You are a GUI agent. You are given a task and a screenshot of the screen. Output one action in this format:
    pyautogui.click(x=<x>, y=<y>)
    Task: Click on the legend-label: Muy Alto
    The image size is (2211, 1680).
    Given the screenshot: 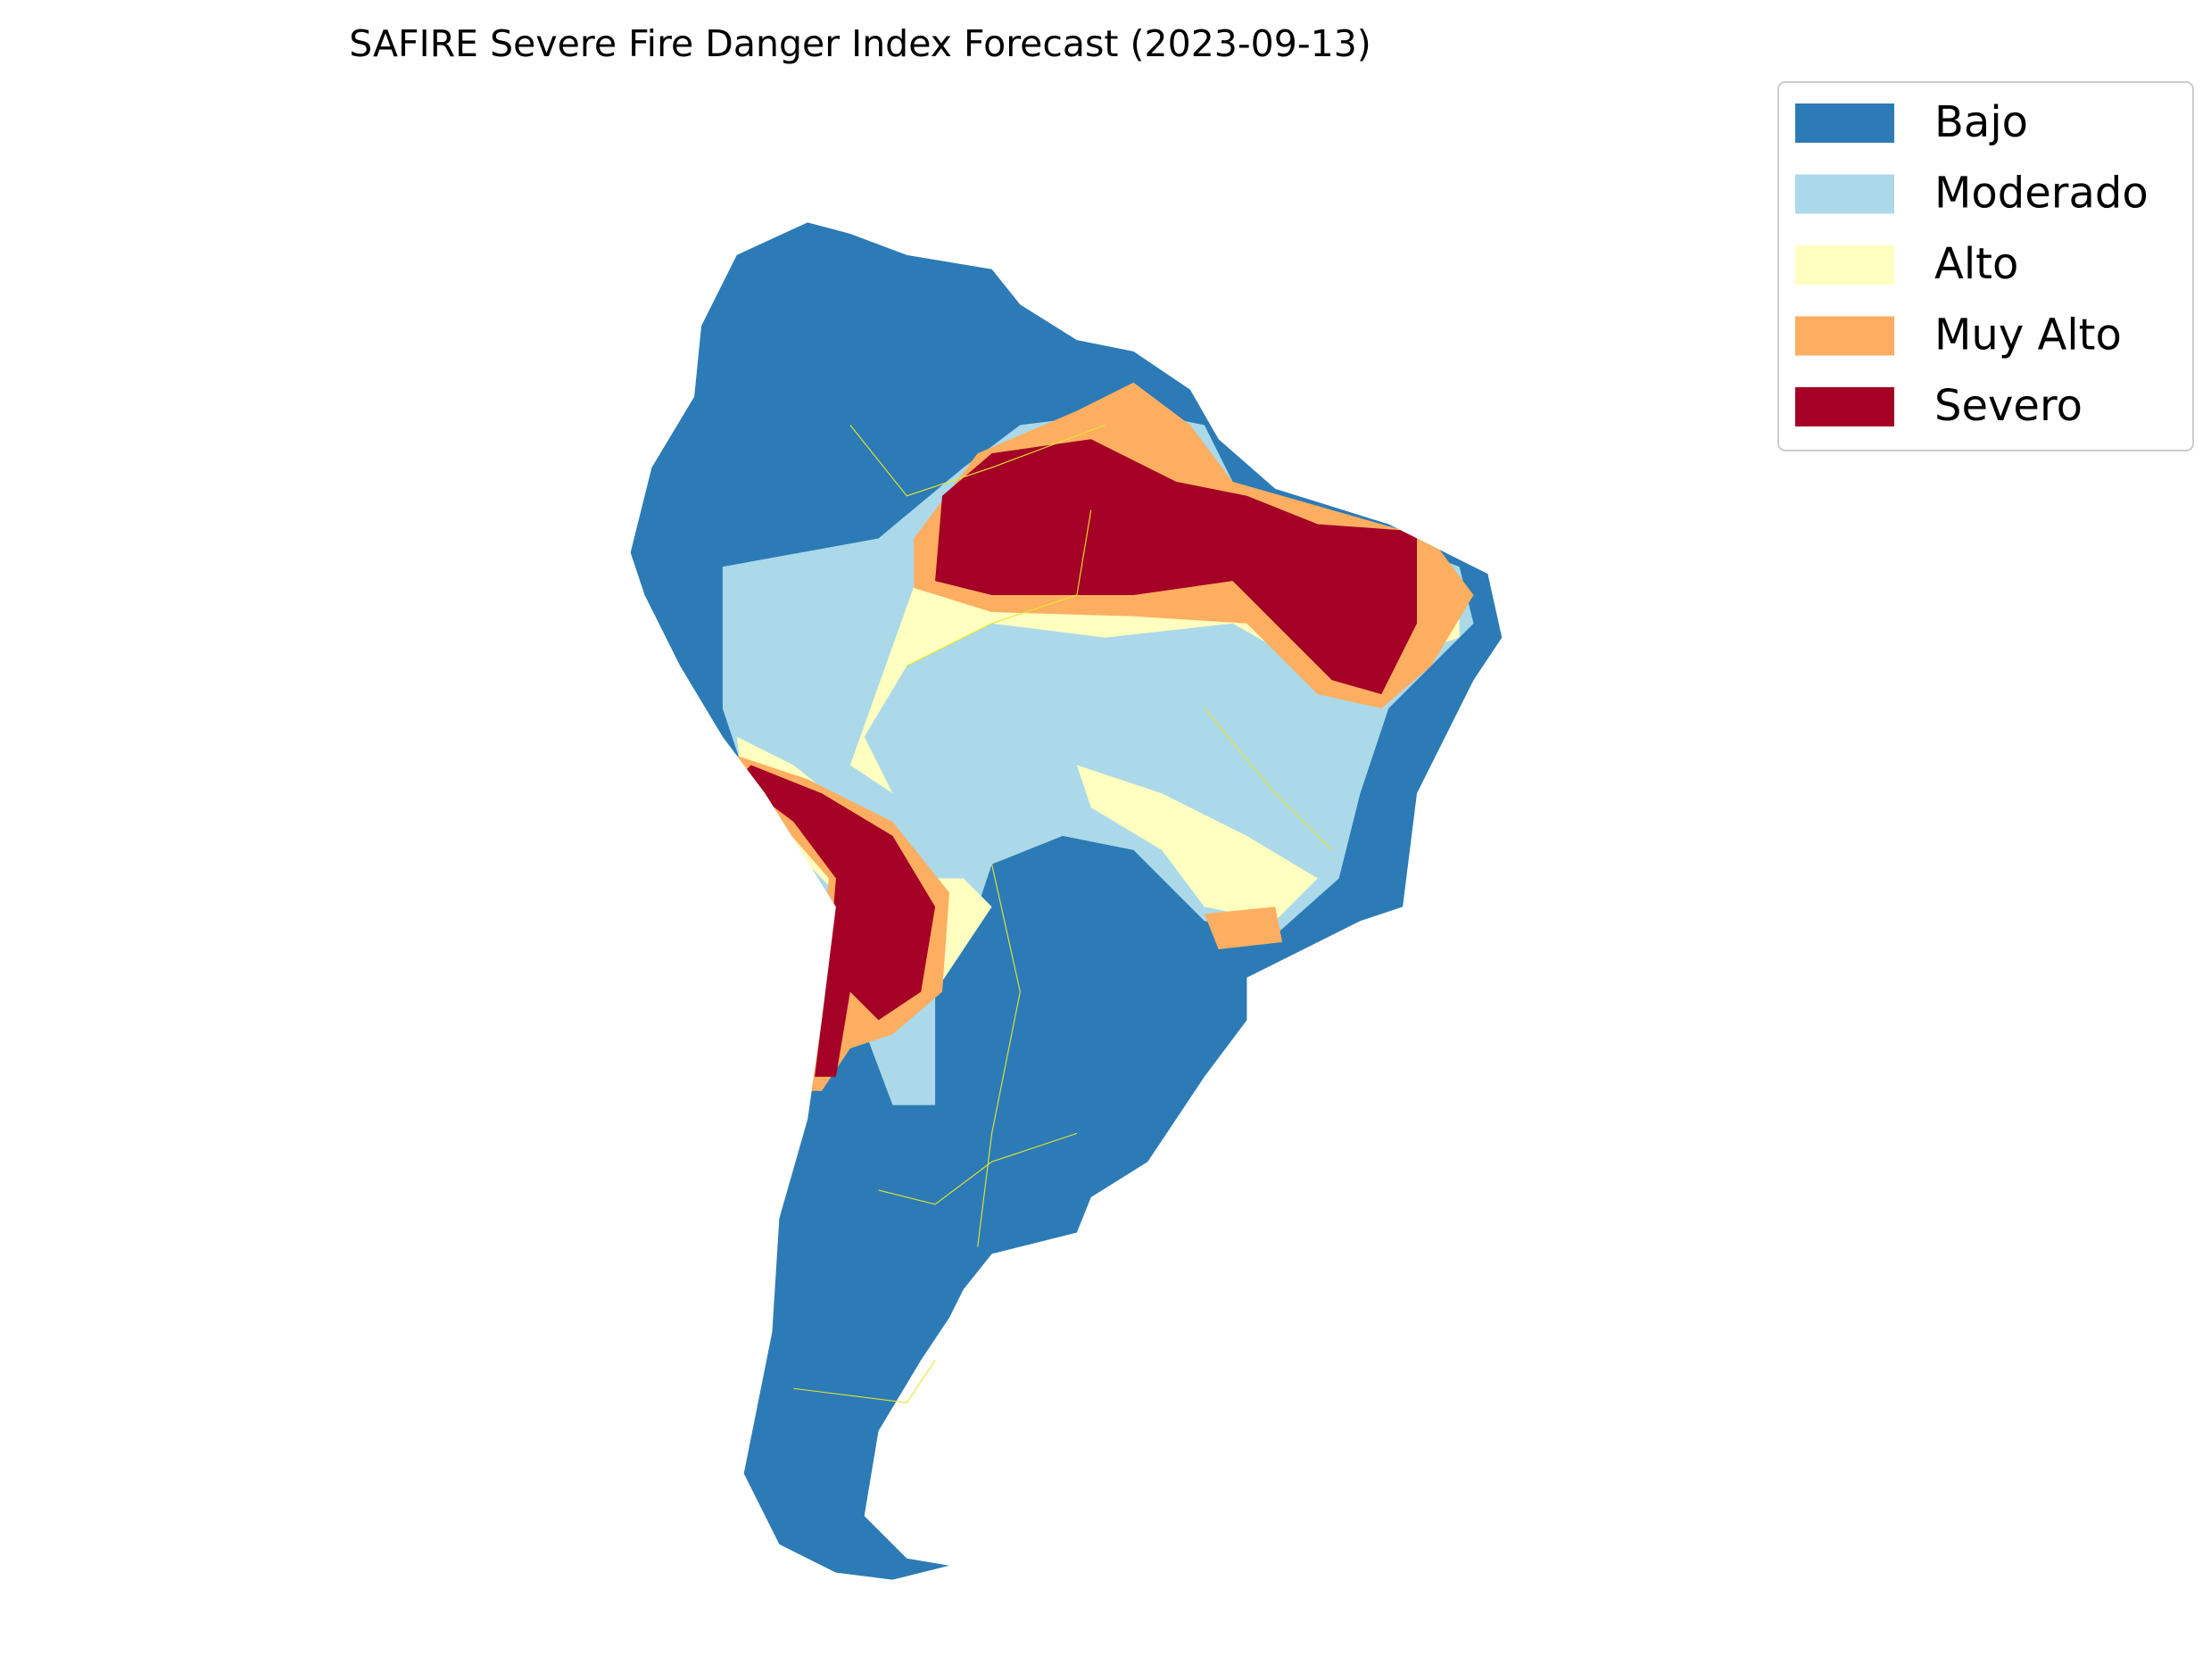 What is the action you would take?
    pyautogui.click(x=2028, y=335)
    